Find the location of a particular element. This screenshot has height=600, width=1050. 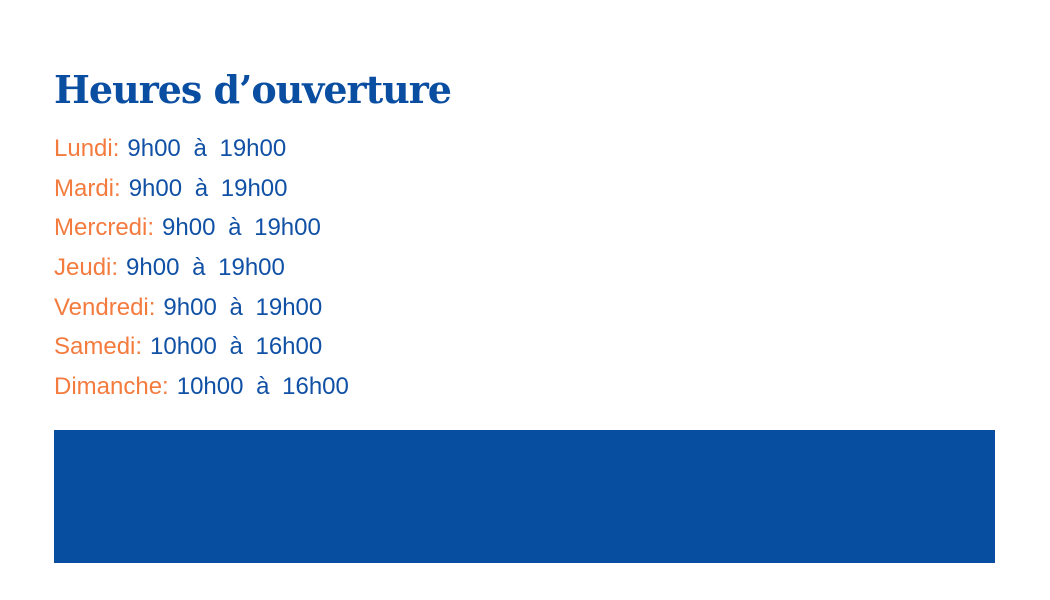

hours-row-mardi: Mardi: 9h00 à 19h00 is located at coordinates (201, 192).